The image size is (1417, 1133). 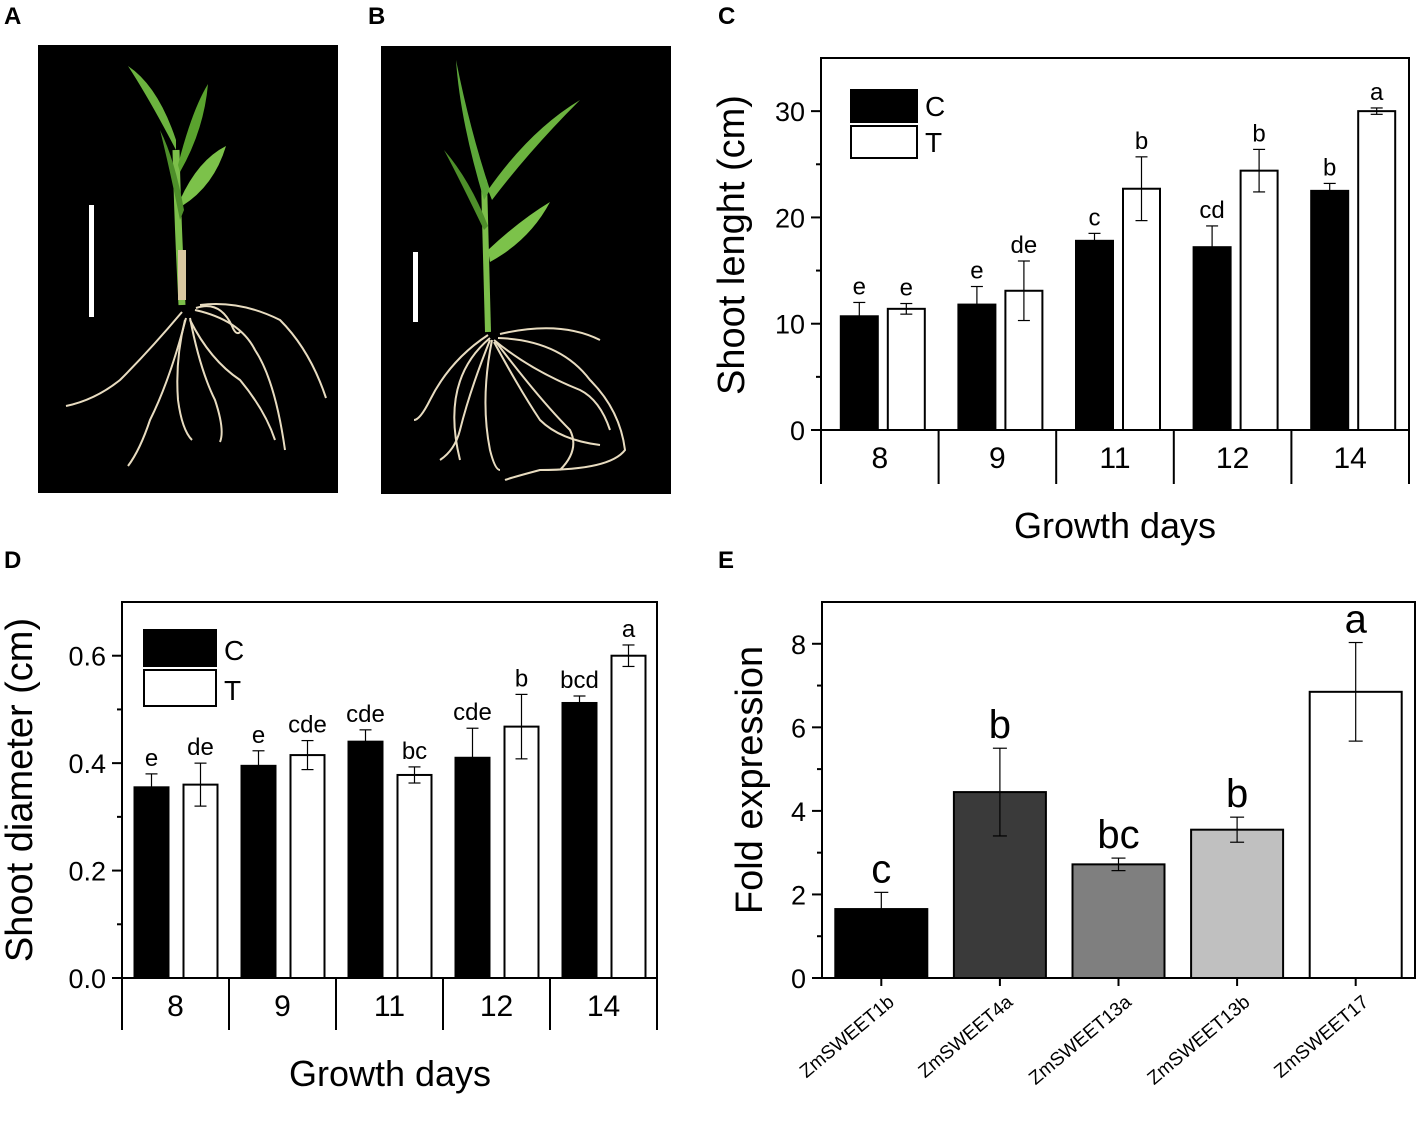 I want to click on category-label: ZmSWEET13b, so click(x=1199, y=1041).